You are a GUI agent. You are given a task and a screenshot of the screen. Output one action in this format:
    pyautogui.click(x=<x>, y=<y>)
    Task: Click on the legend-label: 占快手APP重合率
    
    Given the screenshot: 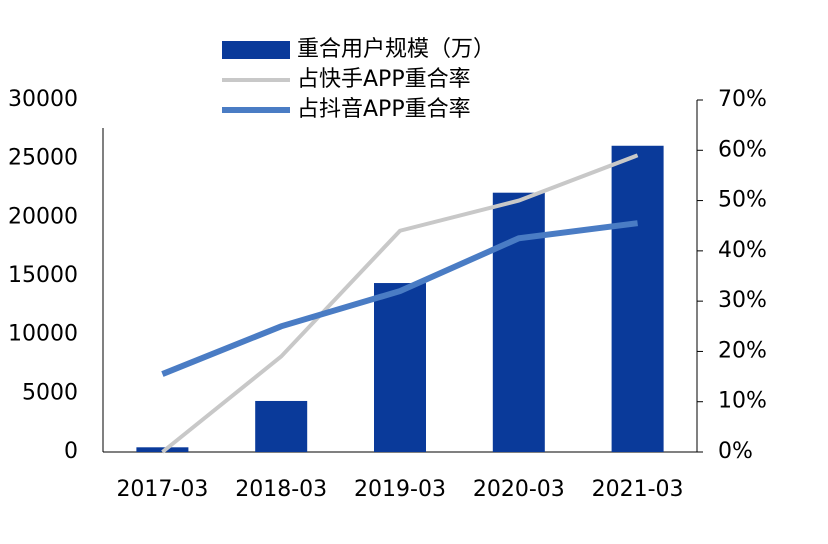 What is the action you would take?
    pyautogui.click(x=384, y=79)
    